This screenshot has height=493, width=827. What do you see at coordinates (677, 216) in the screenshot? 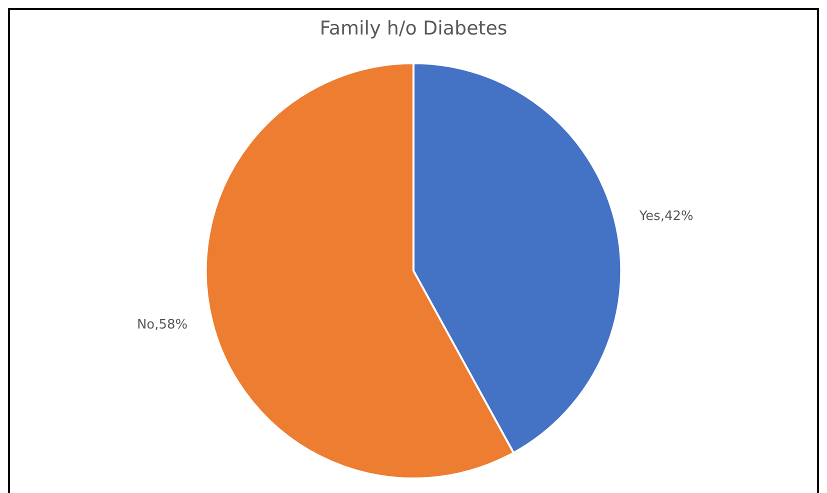
I see `data-label: ,42%` at bounding box center [677, 216].